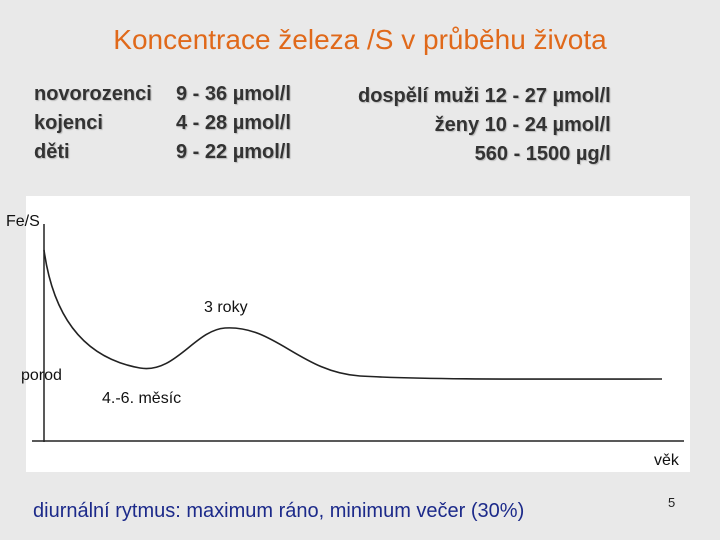 This screenshot has width=720, height=540. I want to click on y-axis-label: Fe/S, so click(23, 221).